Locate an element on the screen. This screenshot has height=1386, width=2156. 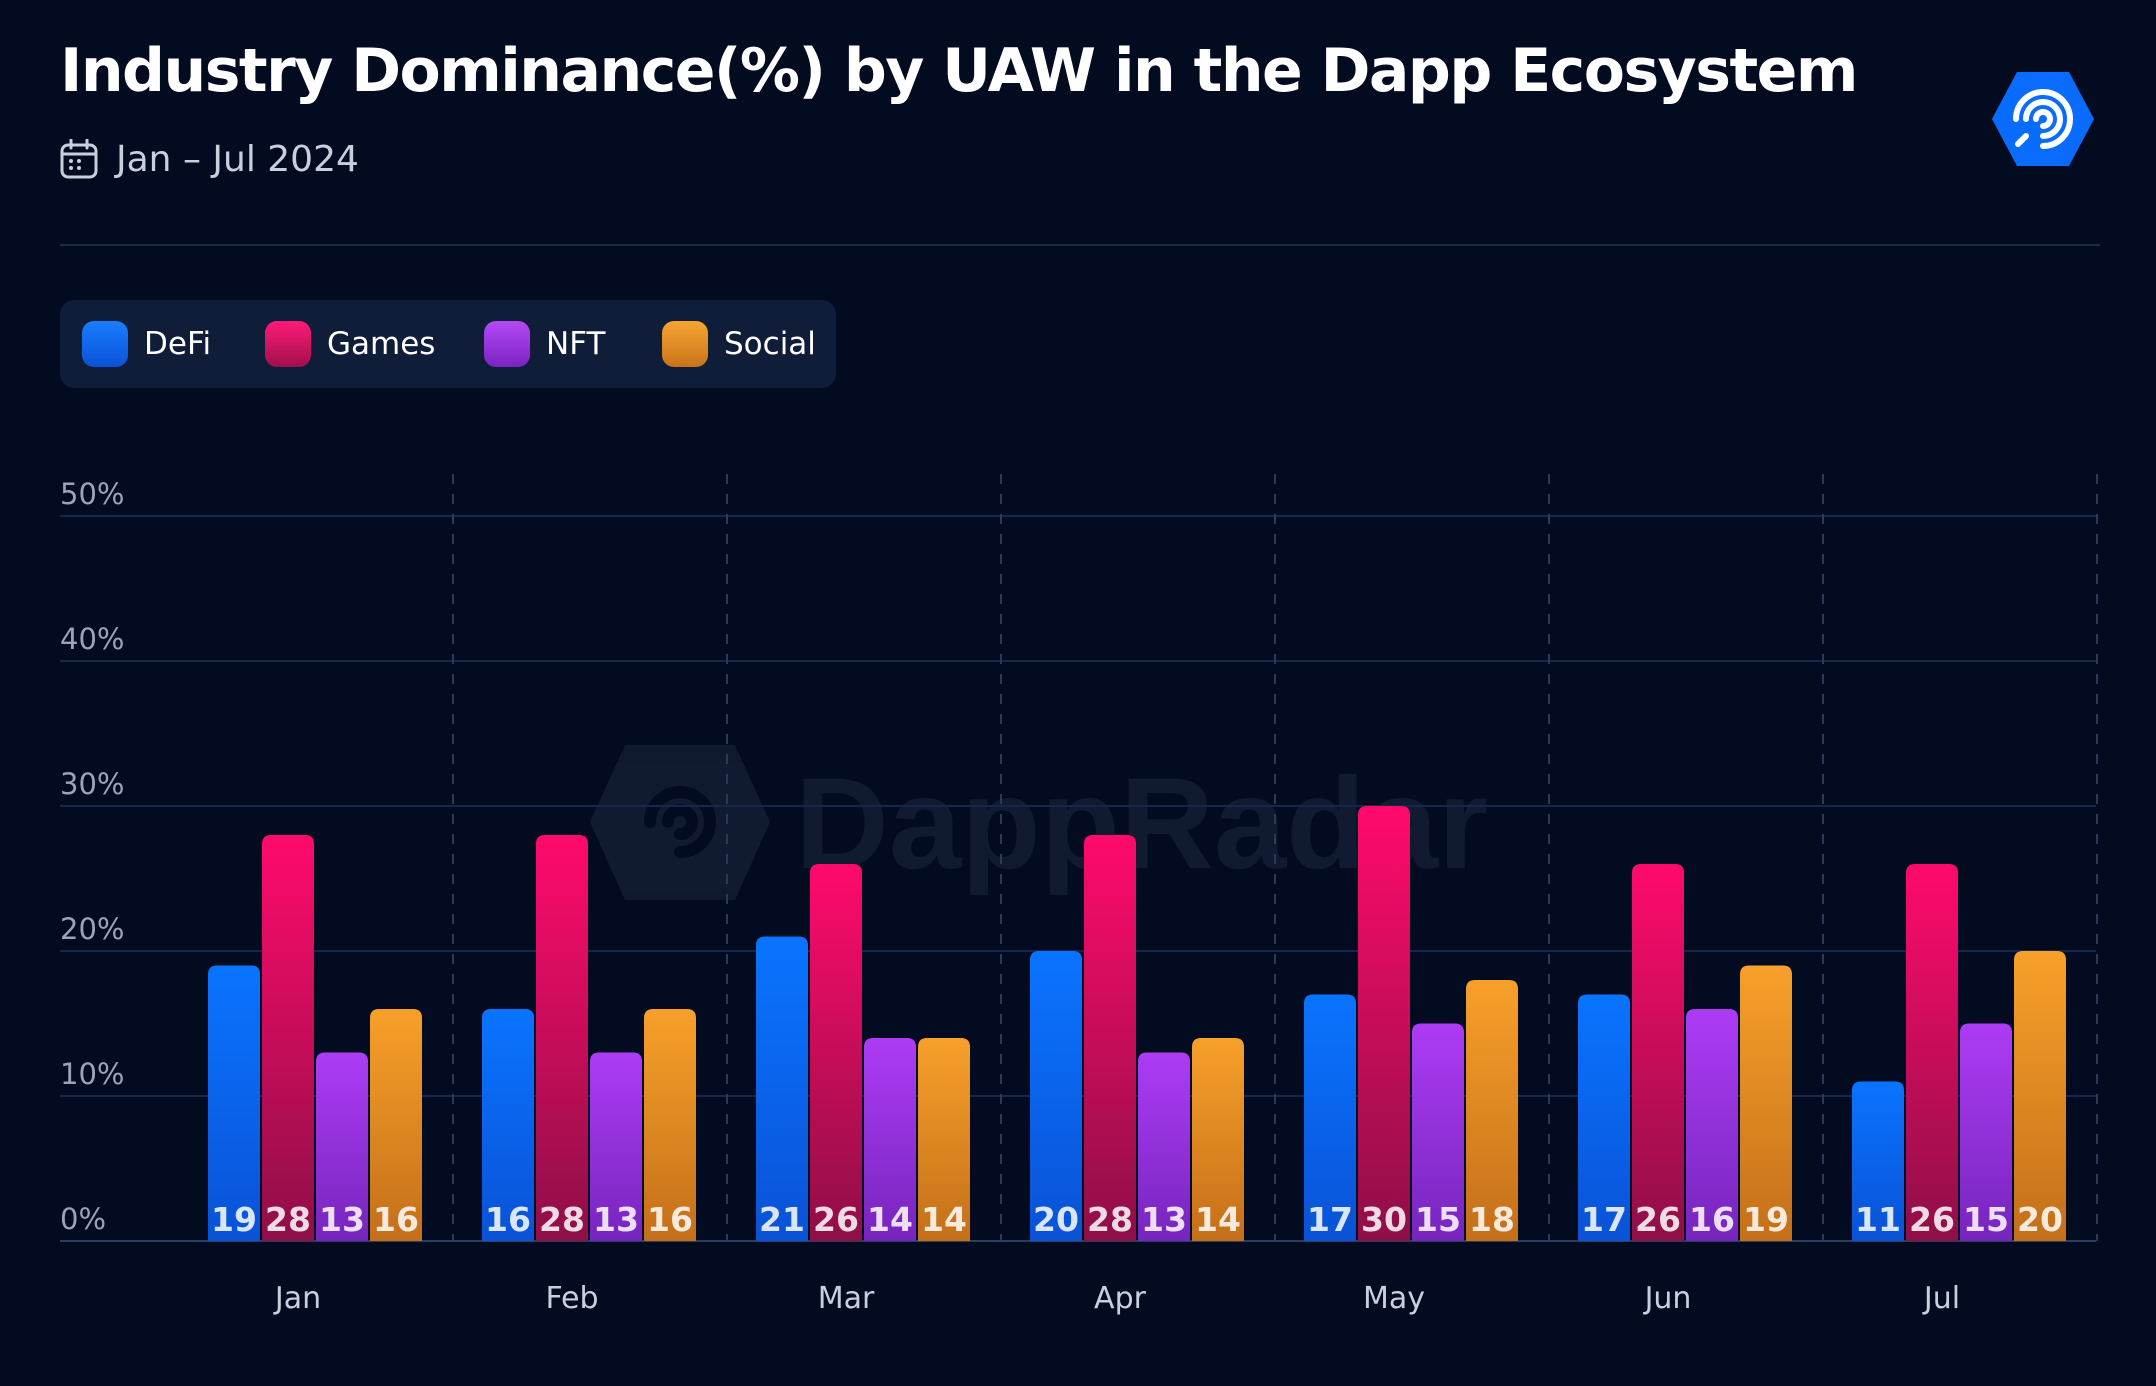
chart-legend: DeFi Games NFT Social is located at coordinates (448, 344).